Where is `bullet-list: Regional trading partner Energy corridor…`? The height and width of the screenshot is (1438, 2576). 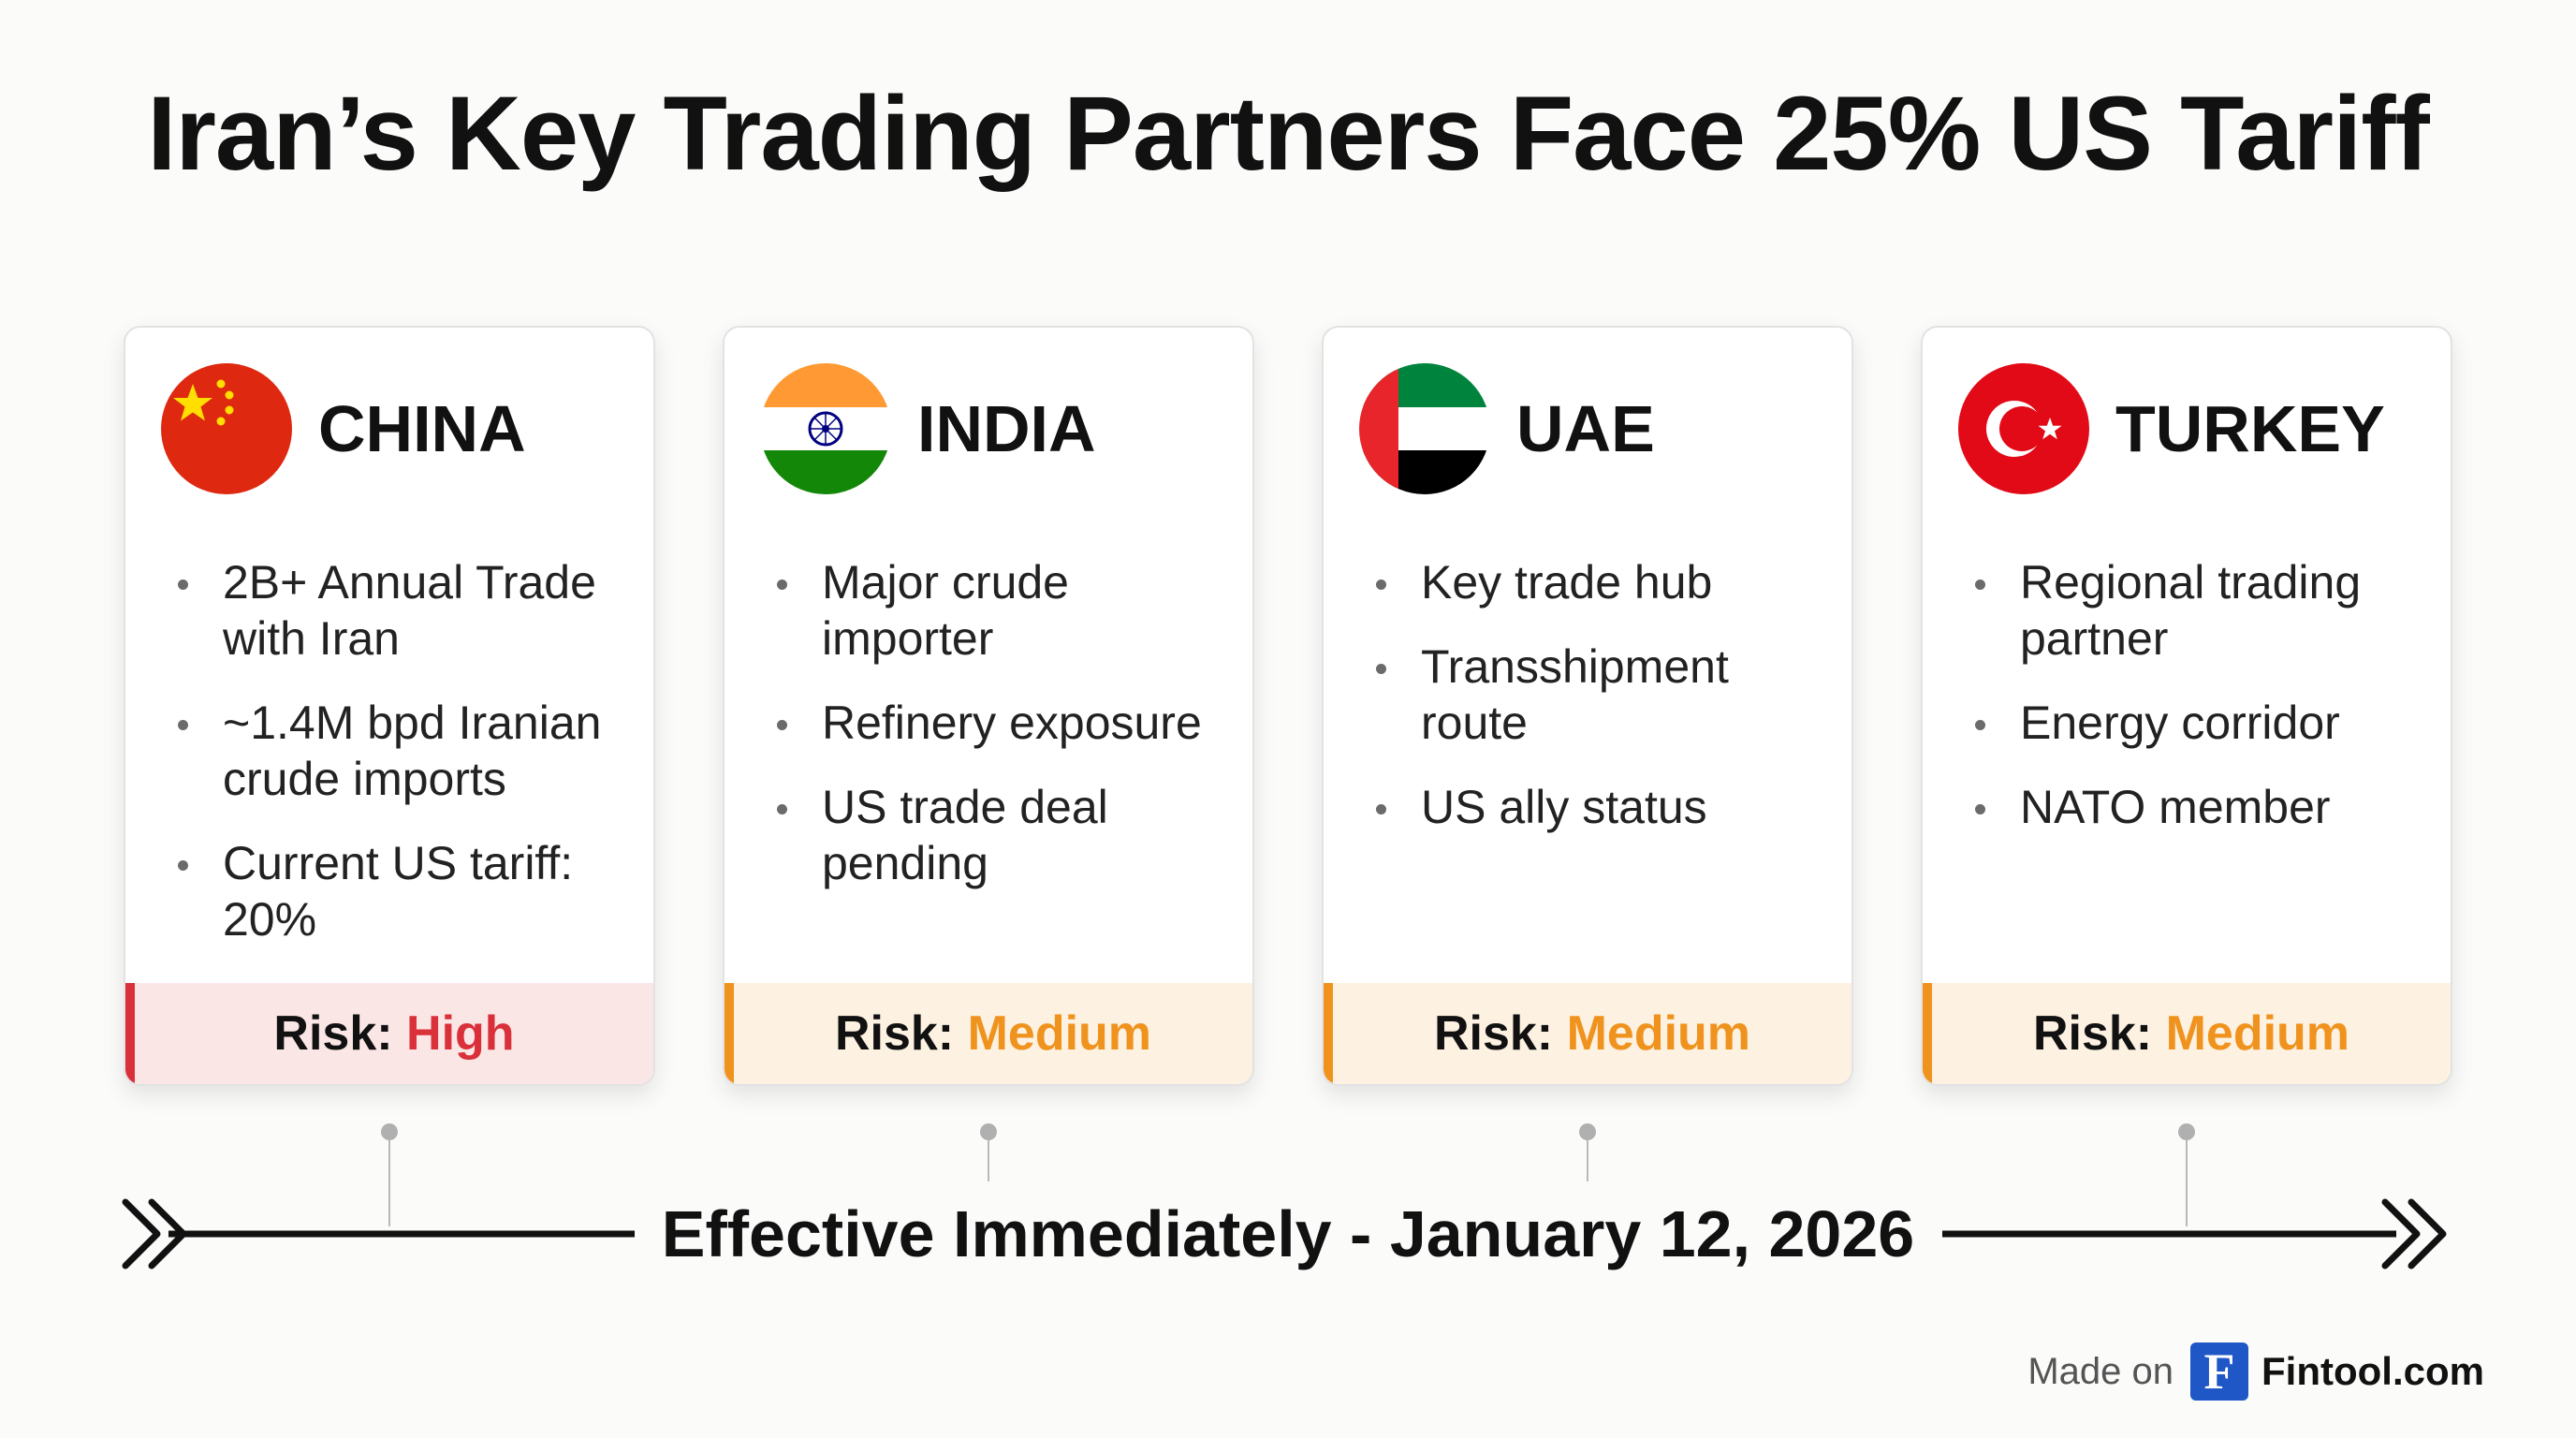
bullet-list: Regional trading partner Energy corridor… is located at coordinates (2200, 708).